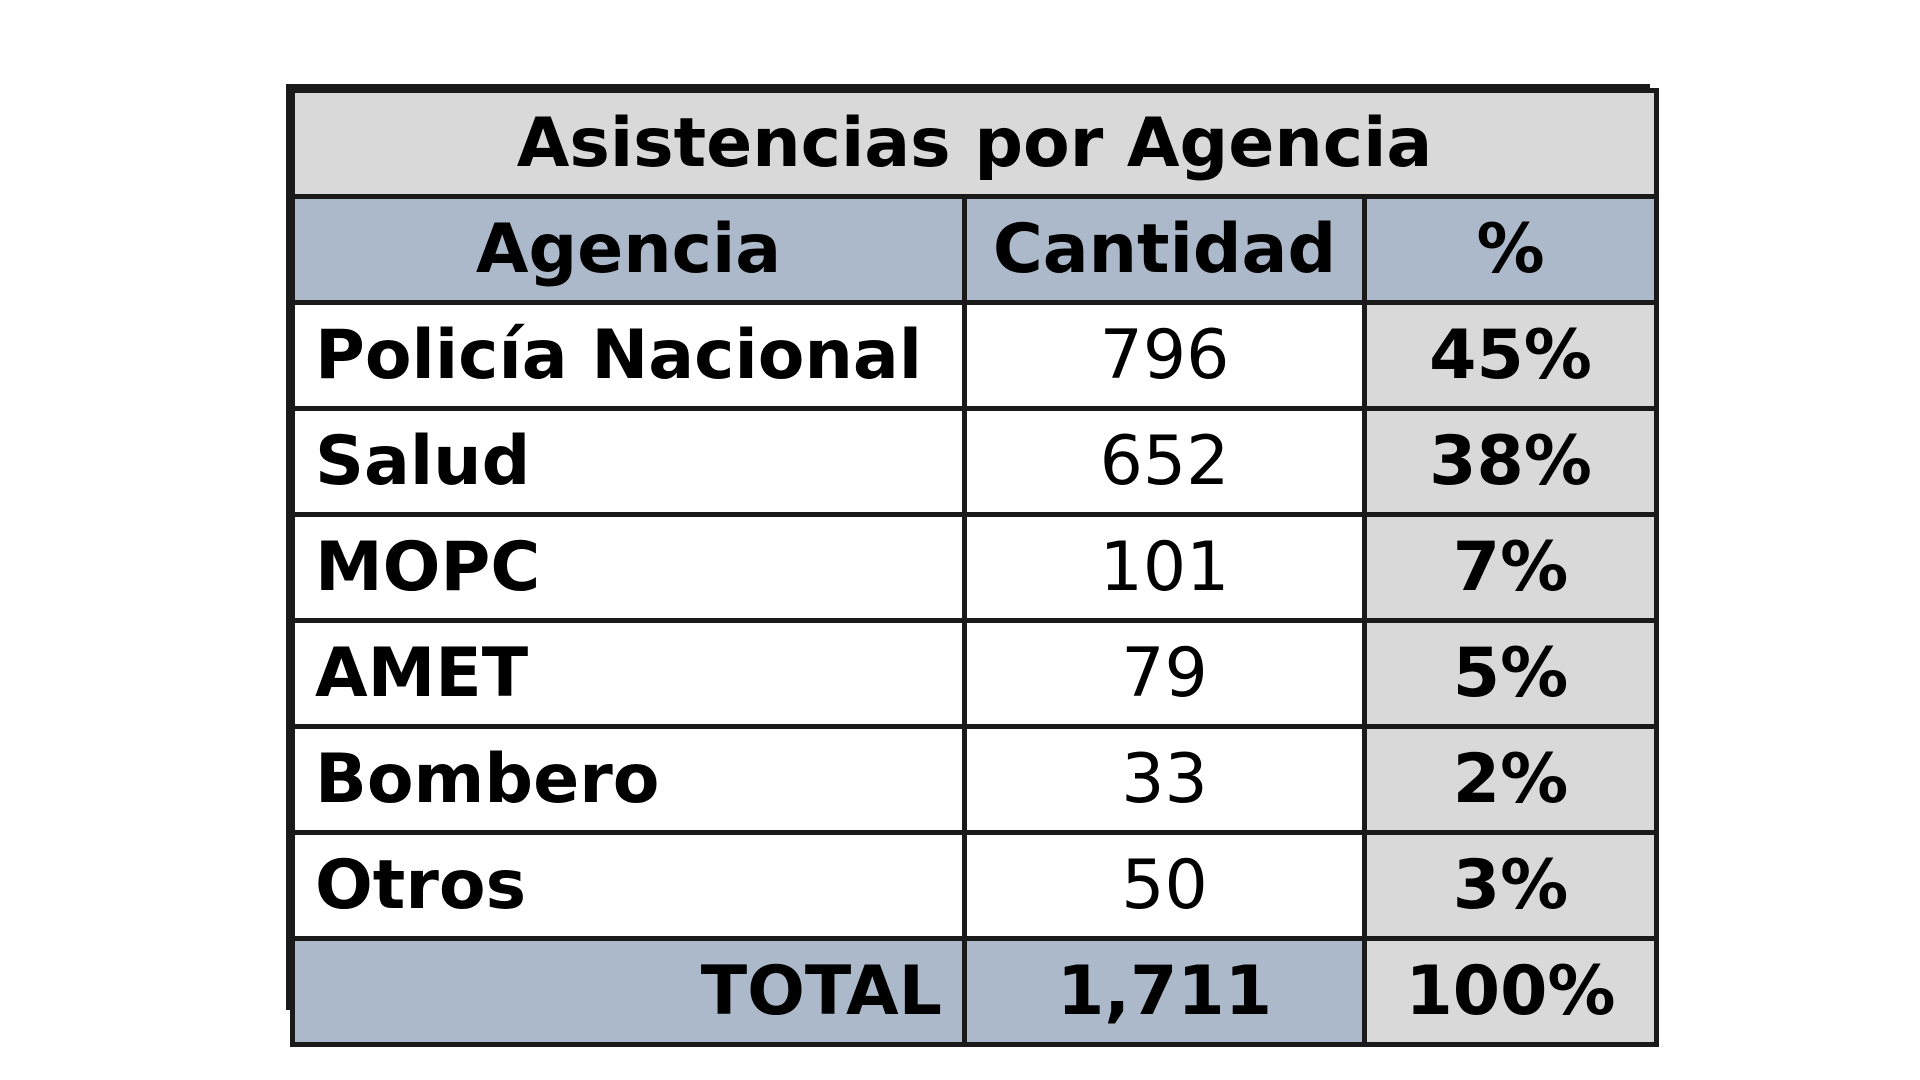 This screenshot has width=1920, height=1080. I want to click on agencia-cell: AMET, so click(628, 673).